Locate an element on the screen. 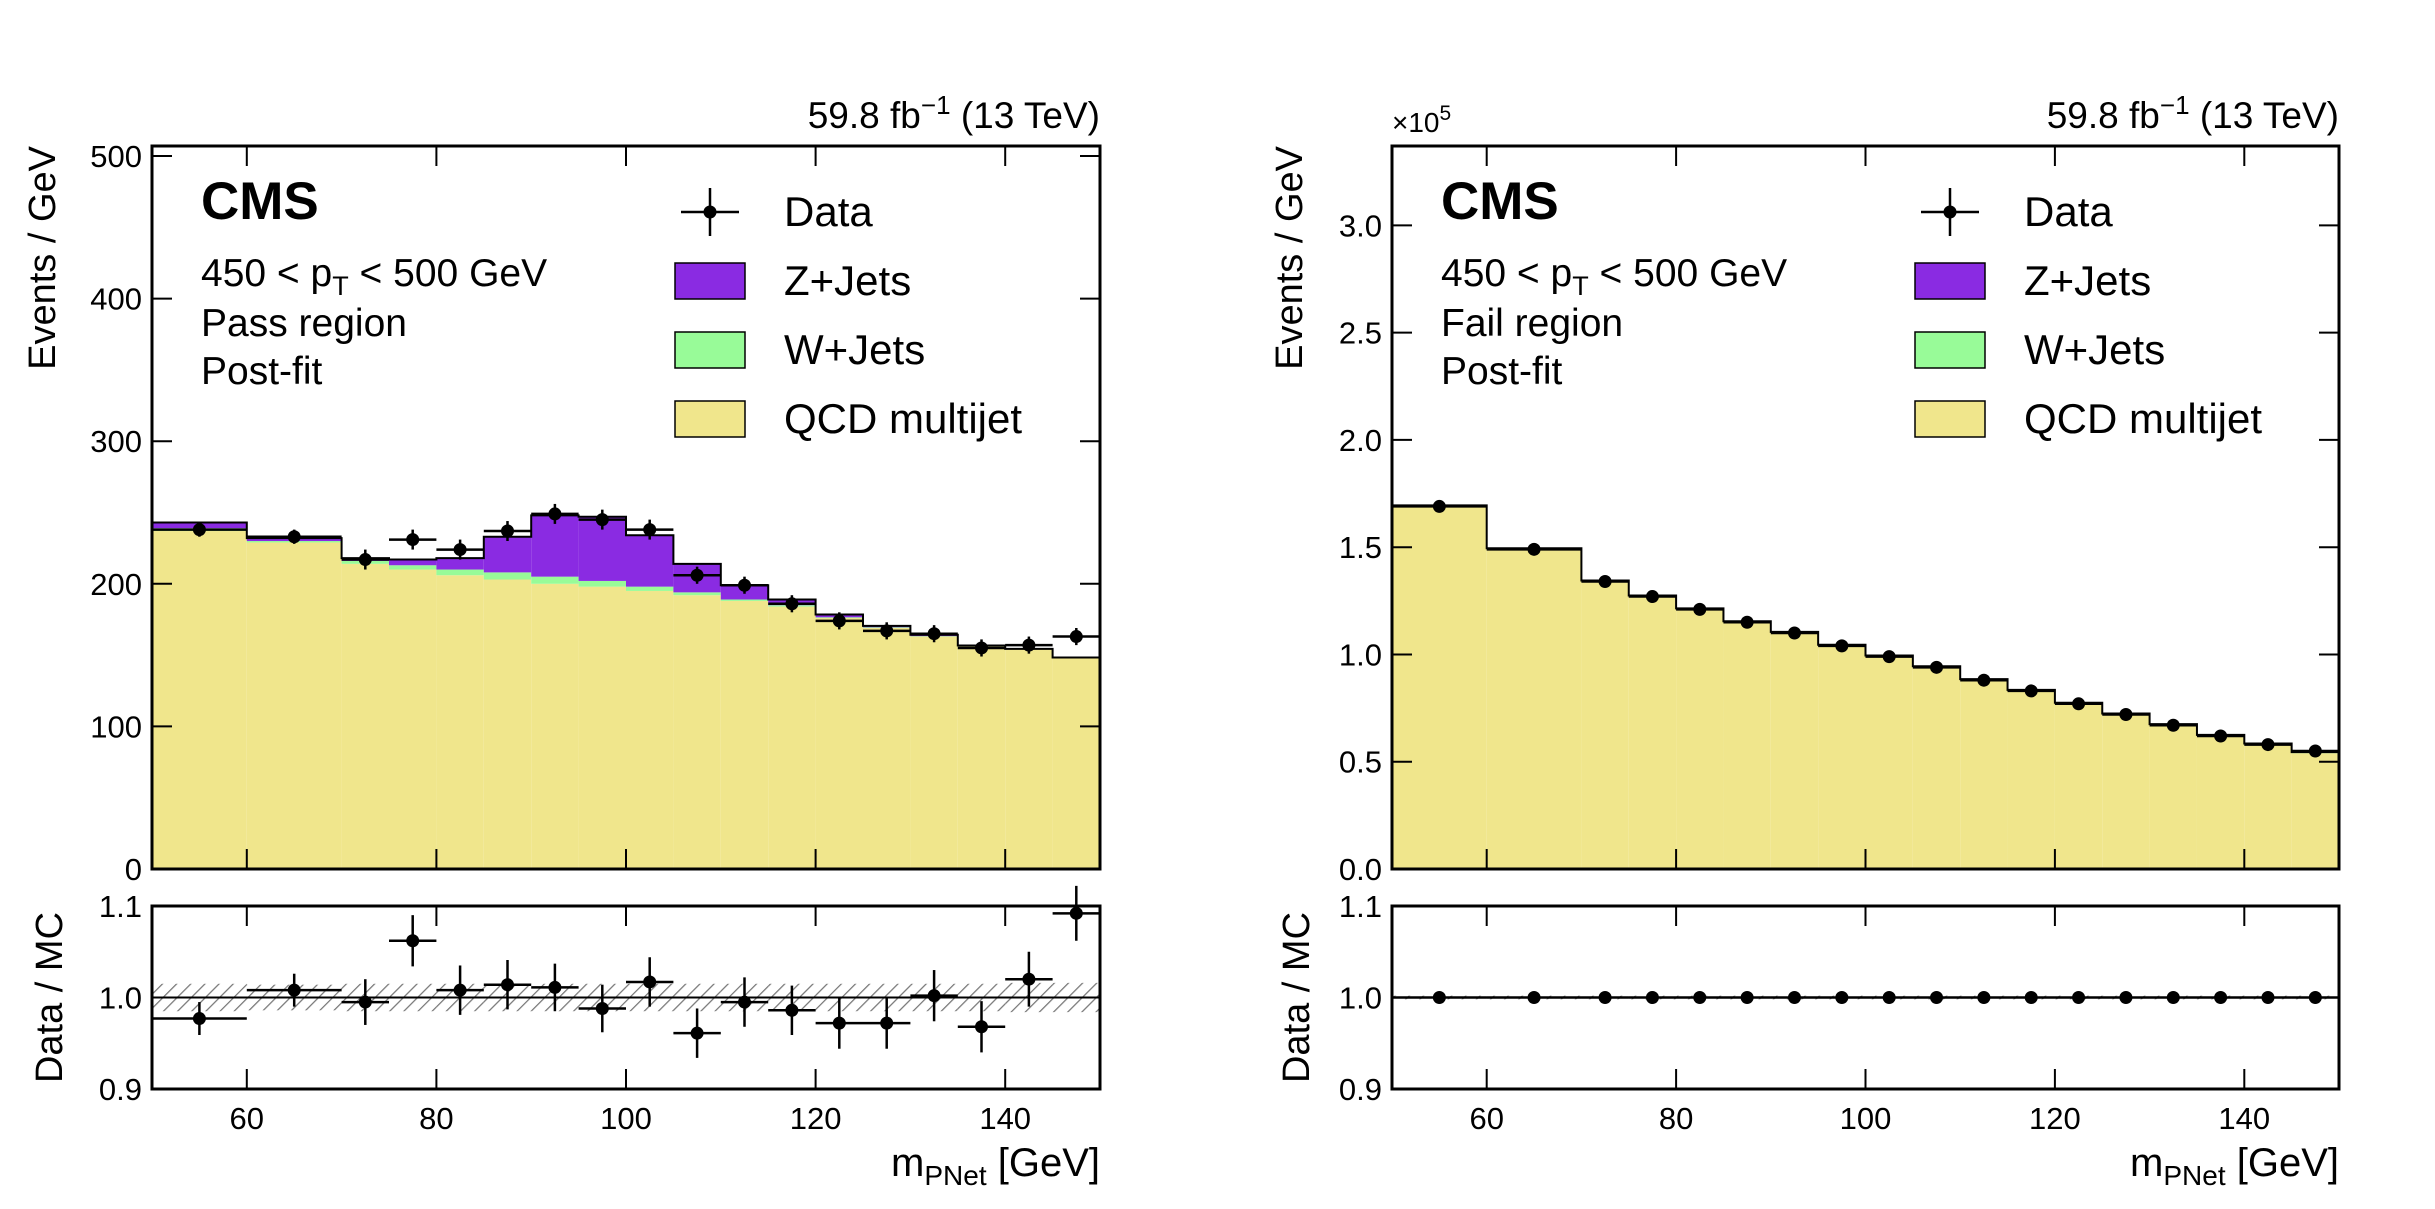  x-title-symbol: m is located at coordinates (907, 1163).